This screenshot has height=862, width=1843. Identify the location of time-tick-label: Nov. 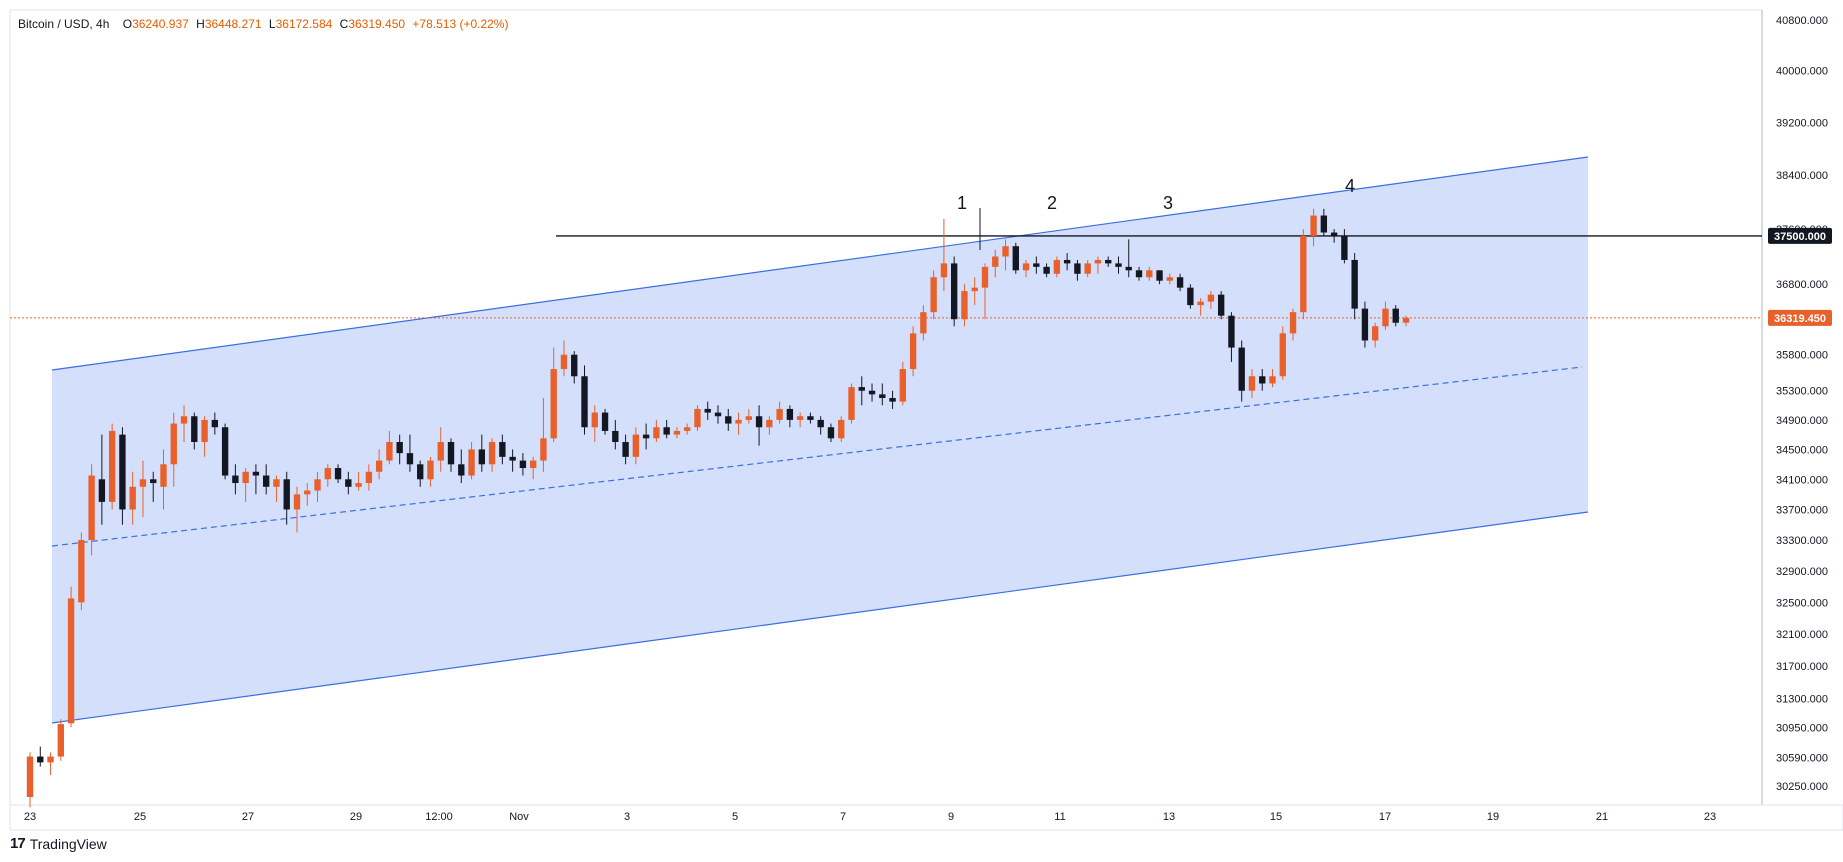
(519, 817).